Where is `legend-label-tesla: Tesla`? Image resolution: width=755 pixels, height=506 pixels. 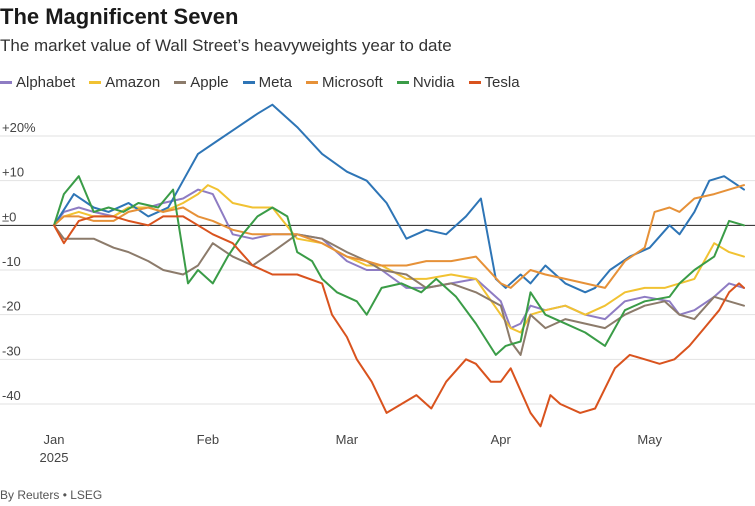 legend-label-tesla: Tesla is located at coordinates (502, 82).